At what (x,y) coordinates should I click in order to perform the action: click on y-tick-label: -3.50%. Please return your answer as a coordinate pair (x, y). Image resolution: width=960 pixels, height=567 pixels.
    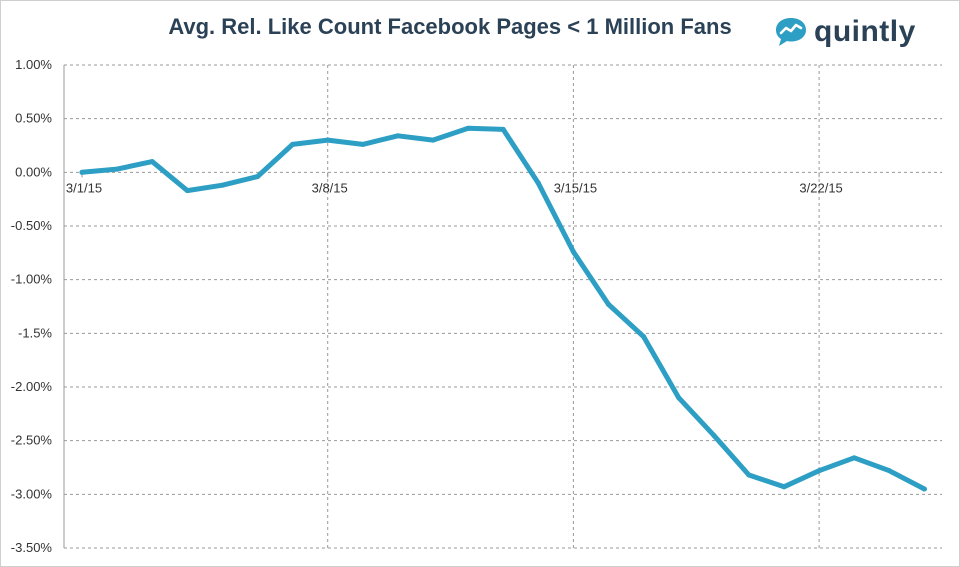
    Looking at the image, I should click on (32, 547).